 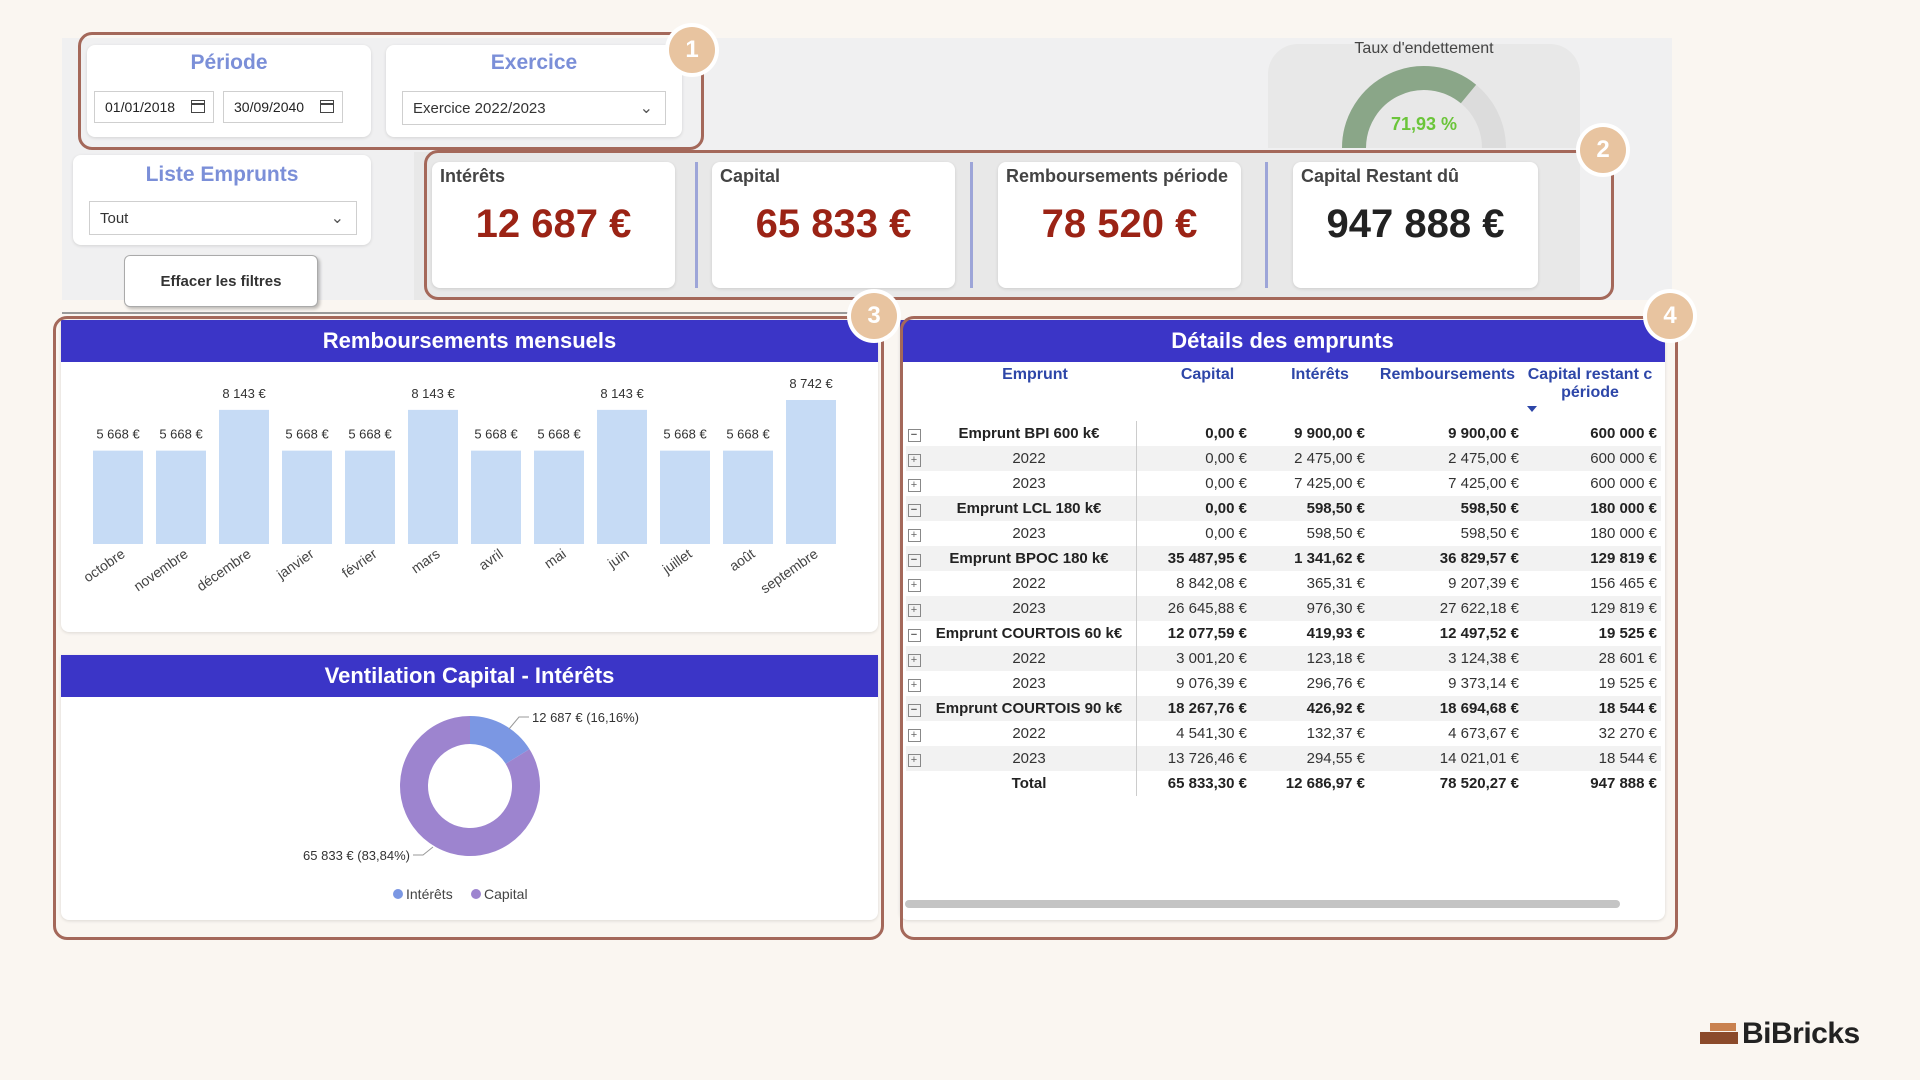 What do you see at coordinates (506, 894) in the screenshot?
I see `legend-item: Capital` at bounding box center [506, 894].